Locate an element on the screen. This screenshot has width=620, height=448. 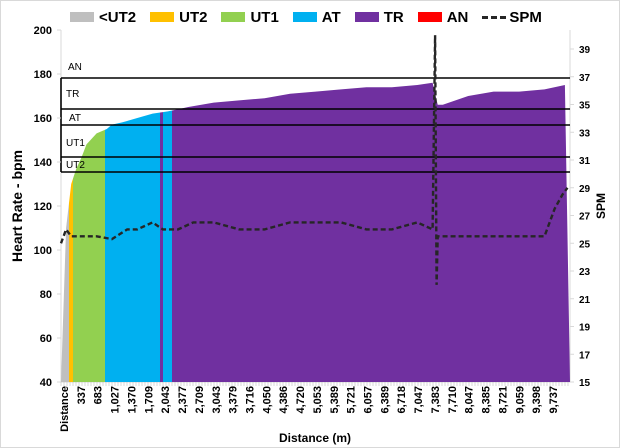
legend-swatch-an is located at coordinates (429, 17).